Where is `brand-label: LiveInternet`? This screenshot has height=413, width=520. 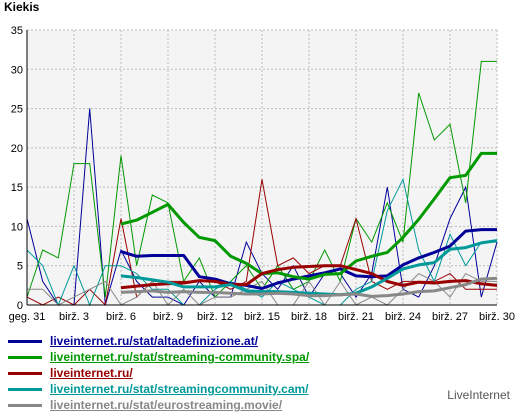 brand-label: LiveInternet is located at coordinates (478, 395).